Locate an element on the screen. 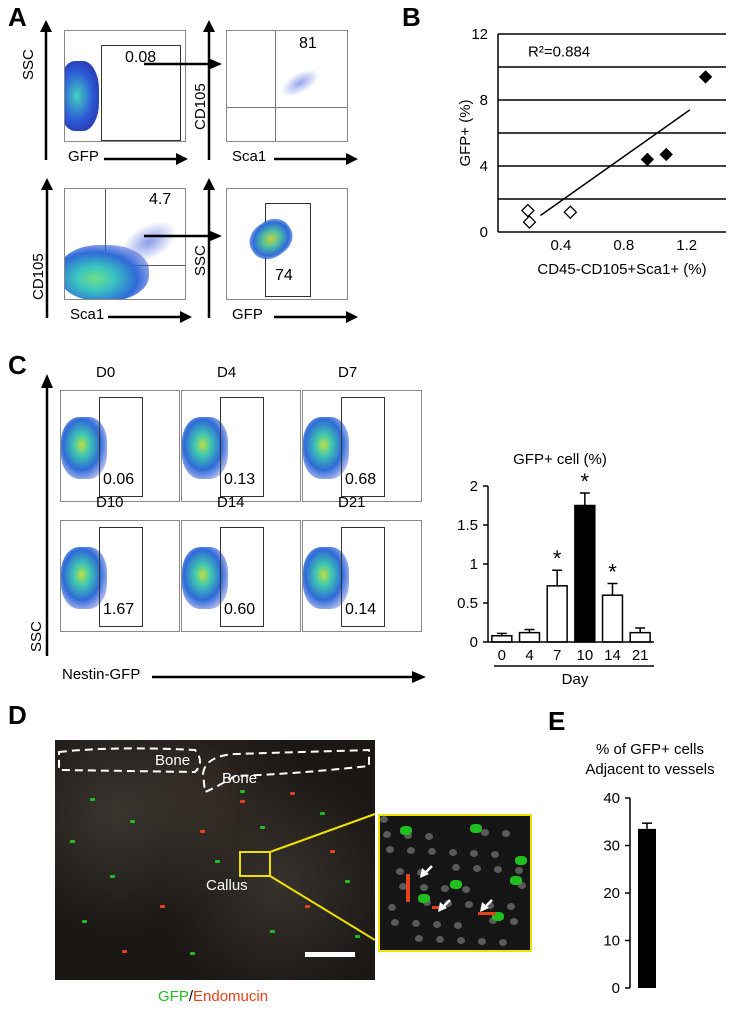 The image size is (739, 1010). panel-a-br-yarrow is located at coordinates (209, 248).